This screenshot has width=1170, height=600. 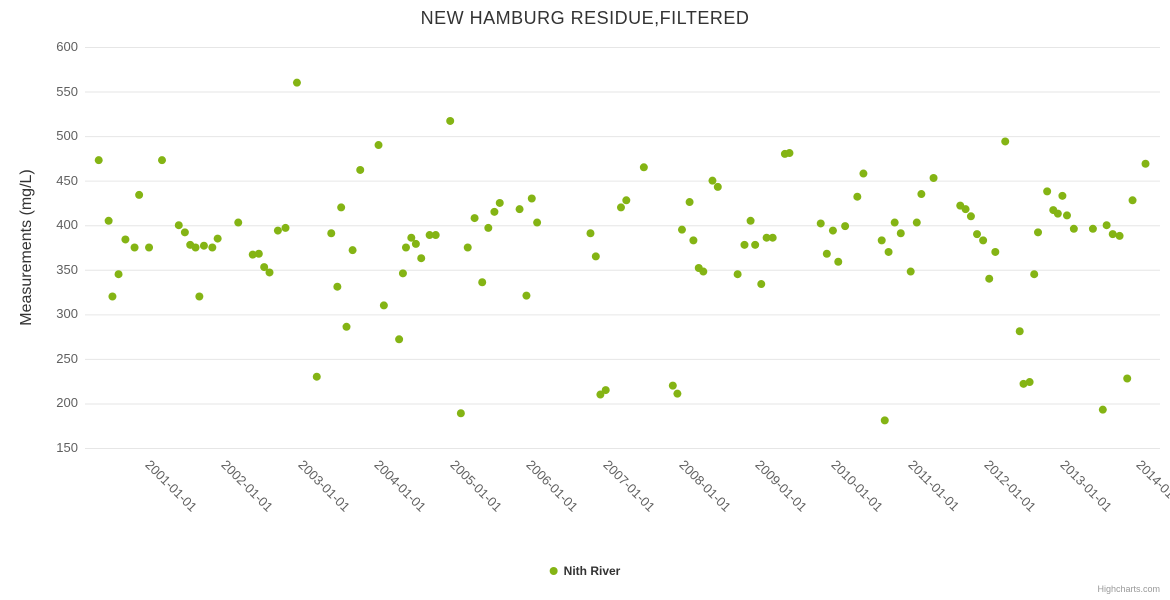 What do you see at coordinates (584, 571) in the screenshot?
I see `legend-item-nith-river: Nith River` at bounding box center [584, 571].